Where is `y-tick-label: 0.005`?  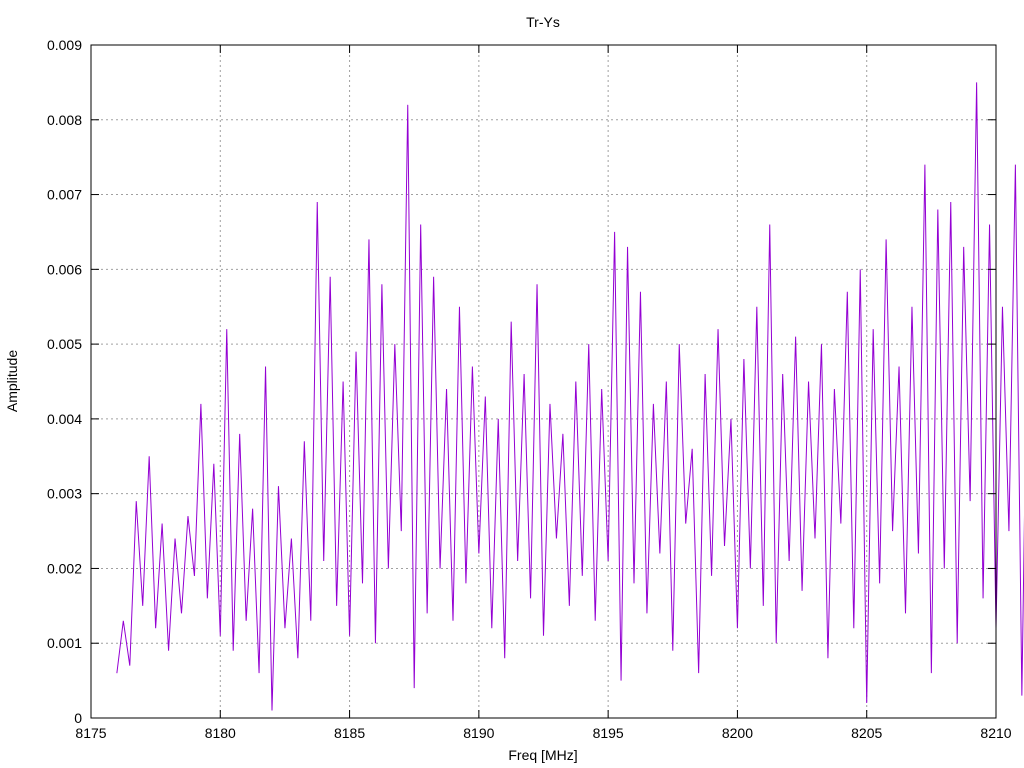 y-tick-label: 0.005 is located at coordinates (64, 344).